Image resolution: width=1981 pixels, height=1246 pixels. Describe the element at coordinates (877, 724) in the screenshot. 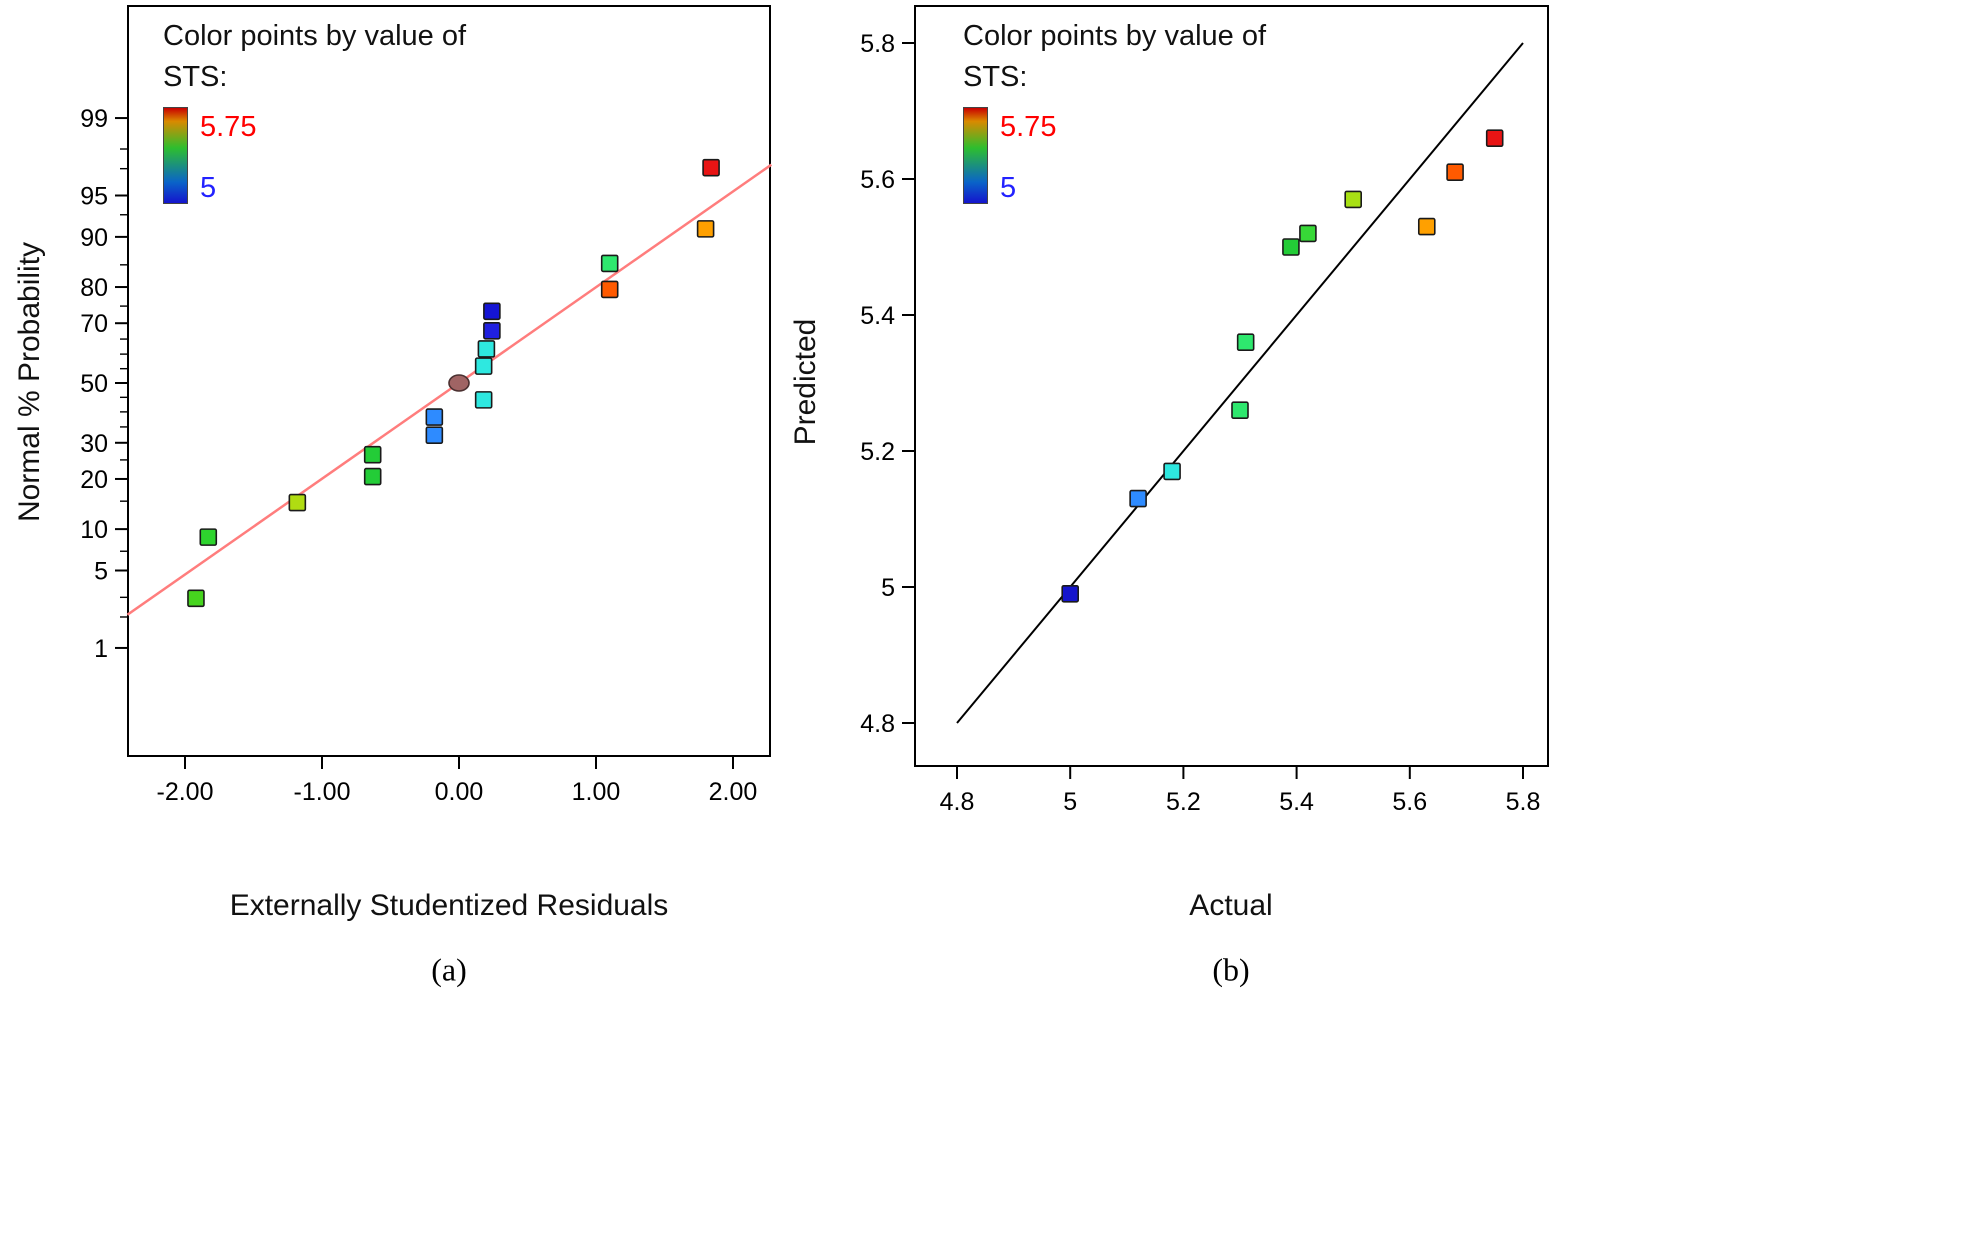

I see `y-tick-label-b: 4.8` at that location.